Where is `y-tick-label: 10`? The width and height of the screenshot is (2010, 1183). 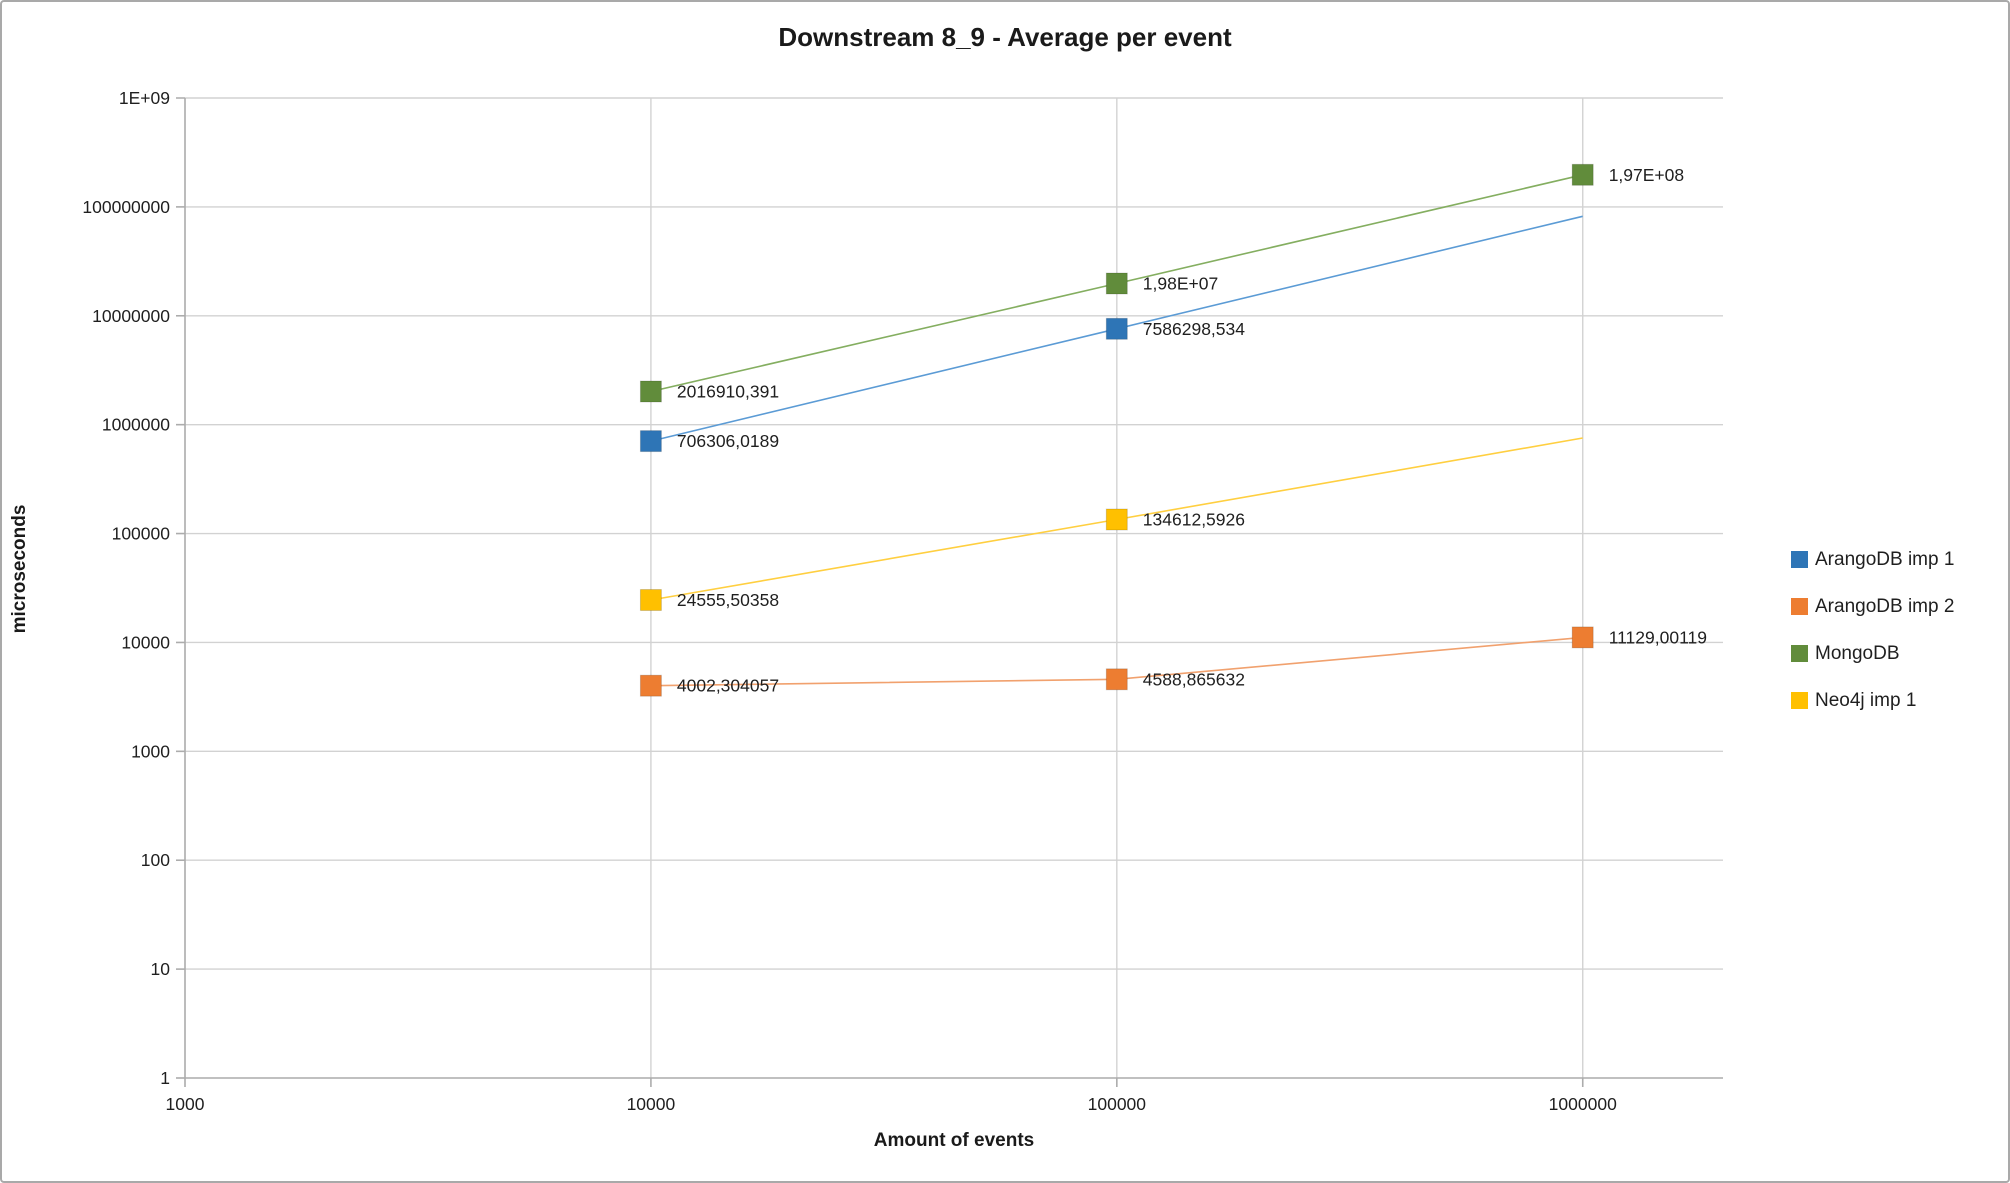 y-tick-label: 10 is located at coordinates (161, 969).